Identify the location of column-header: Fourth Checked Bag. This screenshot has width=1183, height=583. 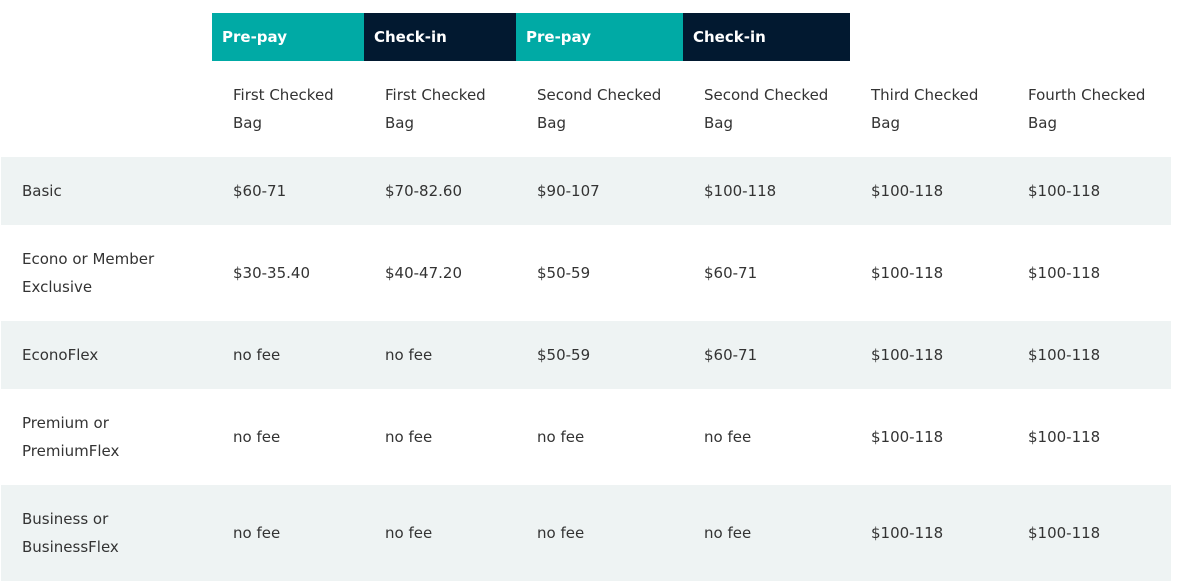
(1087, 109).